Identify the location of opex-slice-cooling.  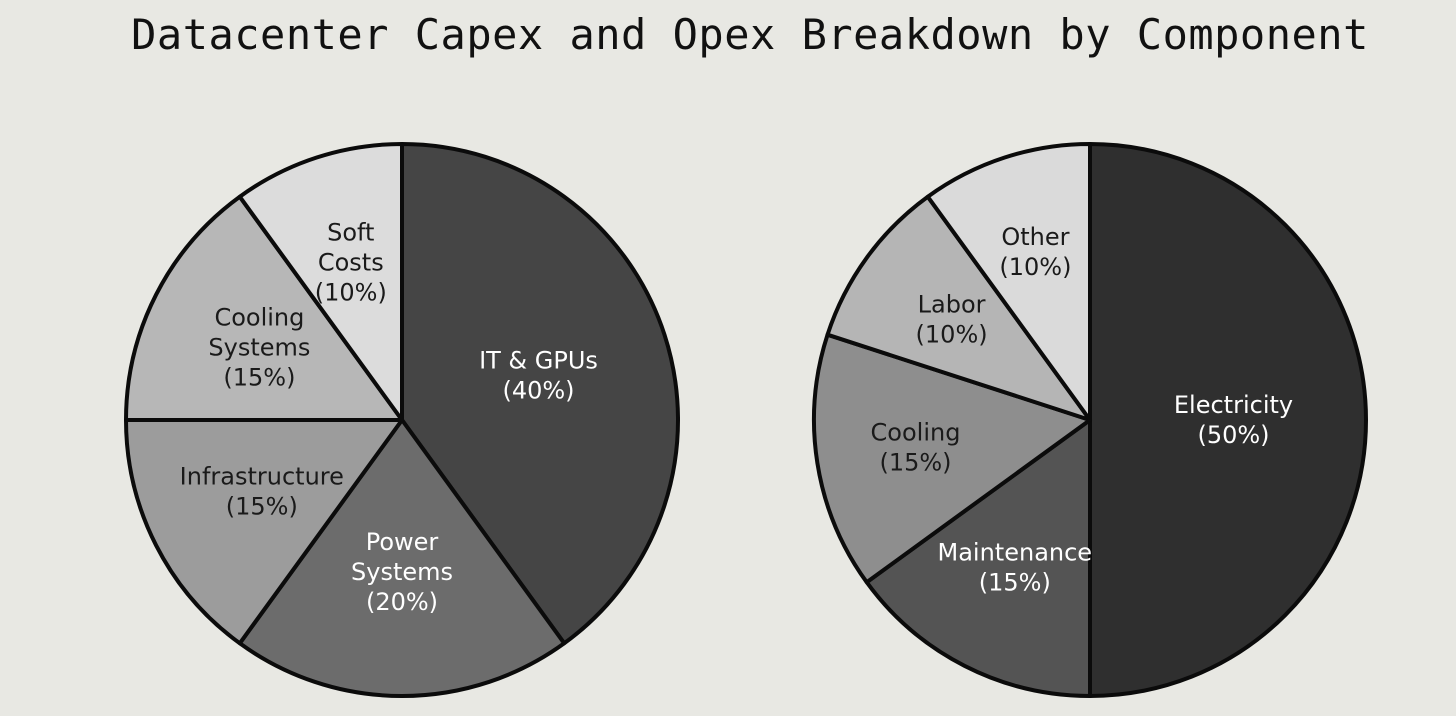
(952, 458).